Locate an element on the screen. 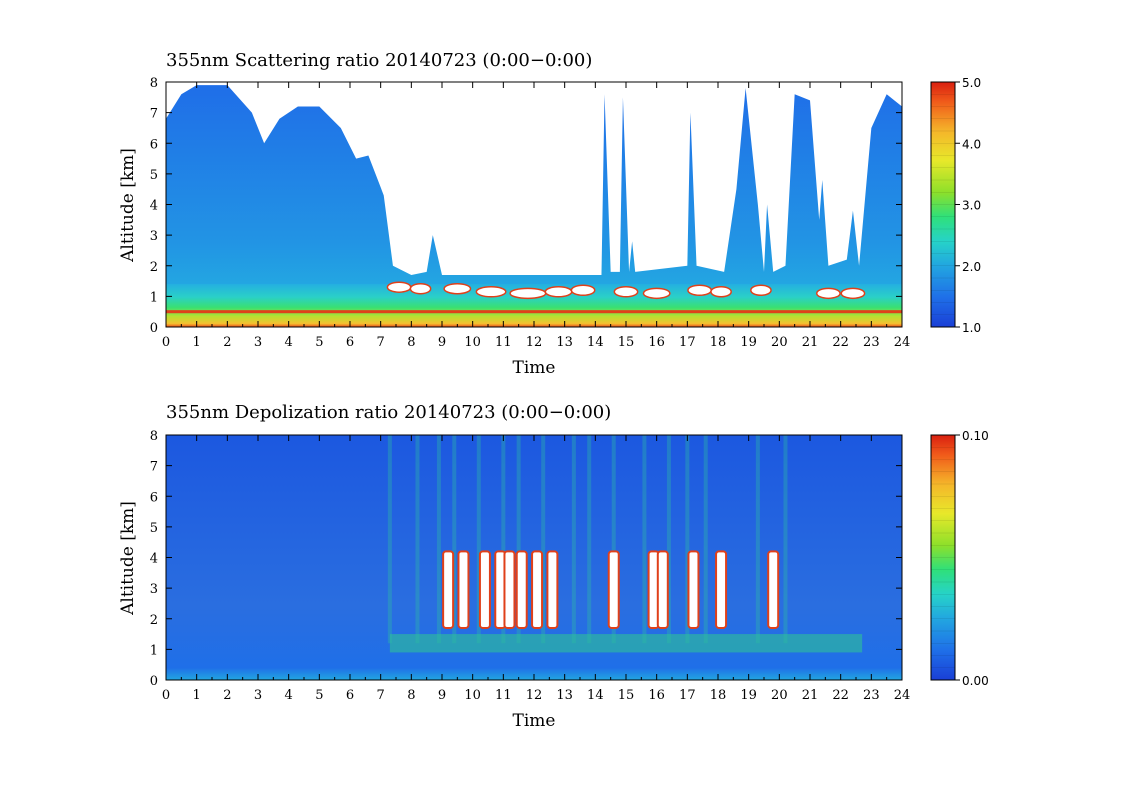 This screenshot has height=793, width=1123. colorbar-tick-label: 5.0 is located at coordinates (971, 83).